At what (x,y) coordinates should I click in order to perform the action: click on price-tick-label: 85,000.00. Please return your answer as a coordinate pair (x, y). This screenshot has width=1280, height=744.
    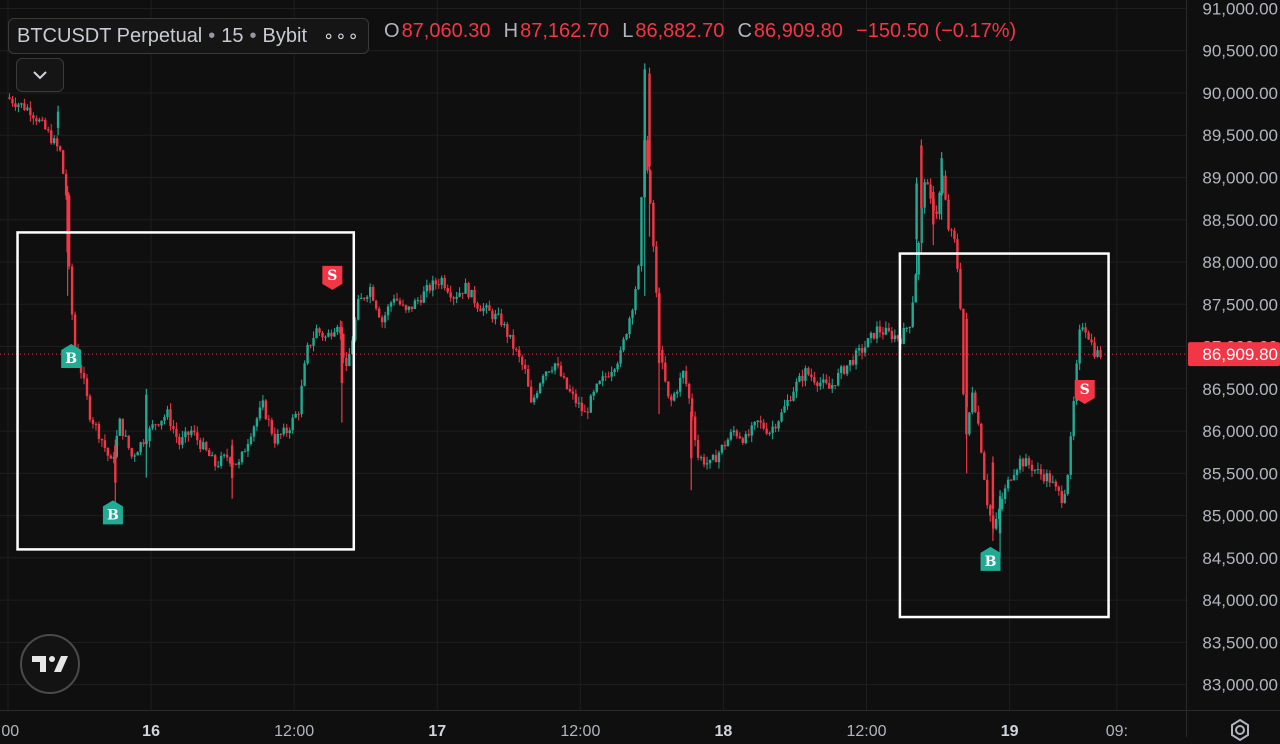
    Looking at the image, I should click on (1240, 516).